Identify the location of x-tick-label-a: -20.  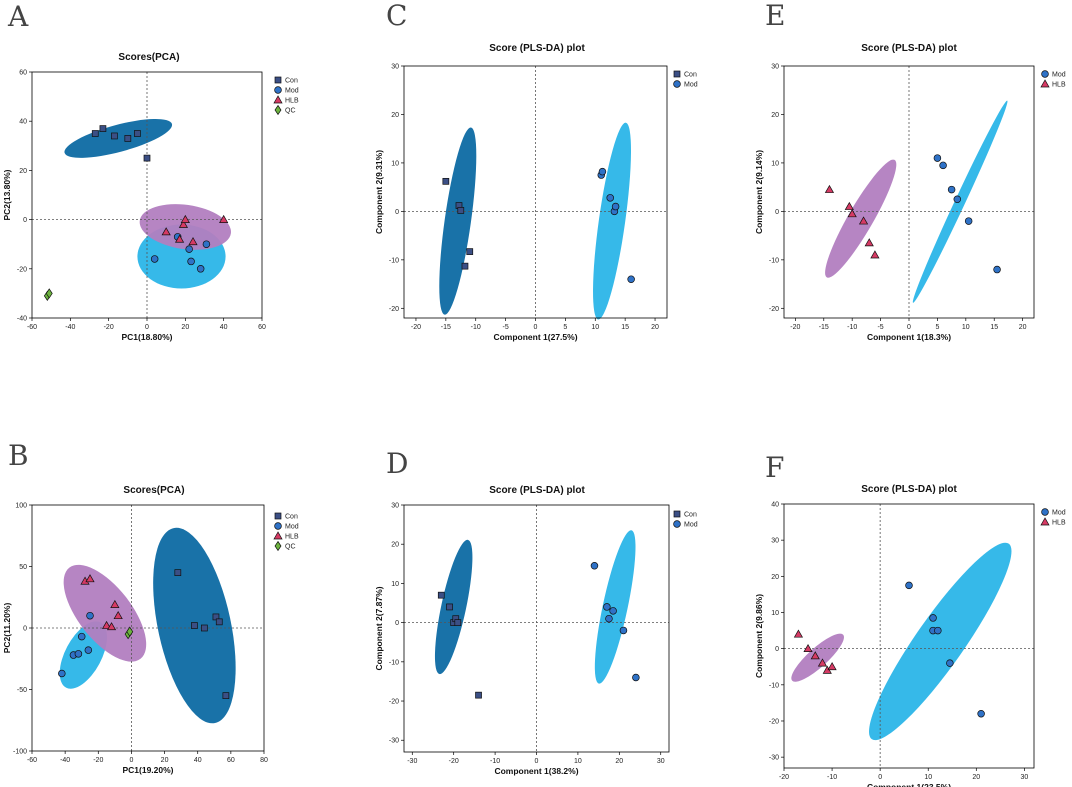
(109, 327).